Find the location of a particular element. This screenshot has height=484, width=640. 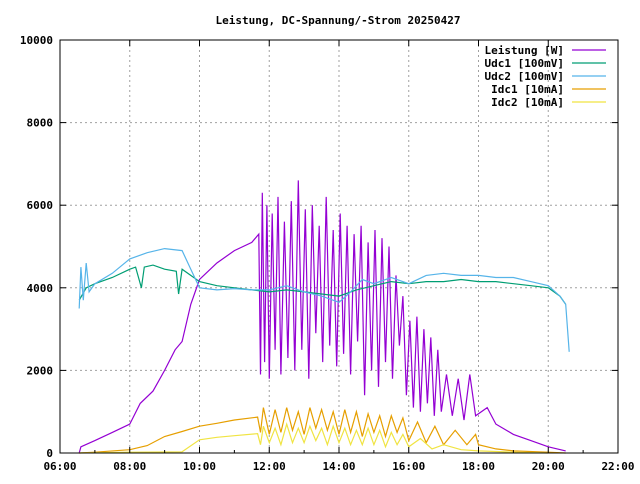

legend-label: Idc2 [10mA] is located at coordinates (527, 102).